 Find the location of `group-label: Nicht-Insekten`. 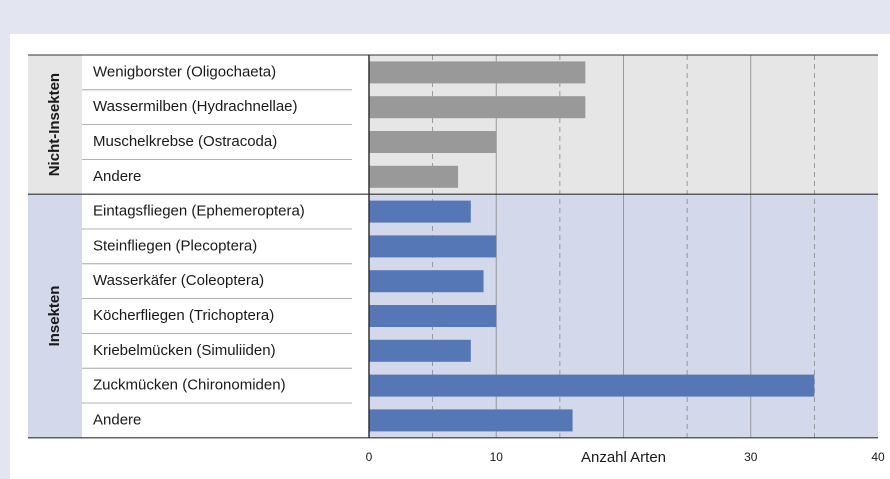

group-label: Nicht-Insekten is located at coordinates (54, 124).